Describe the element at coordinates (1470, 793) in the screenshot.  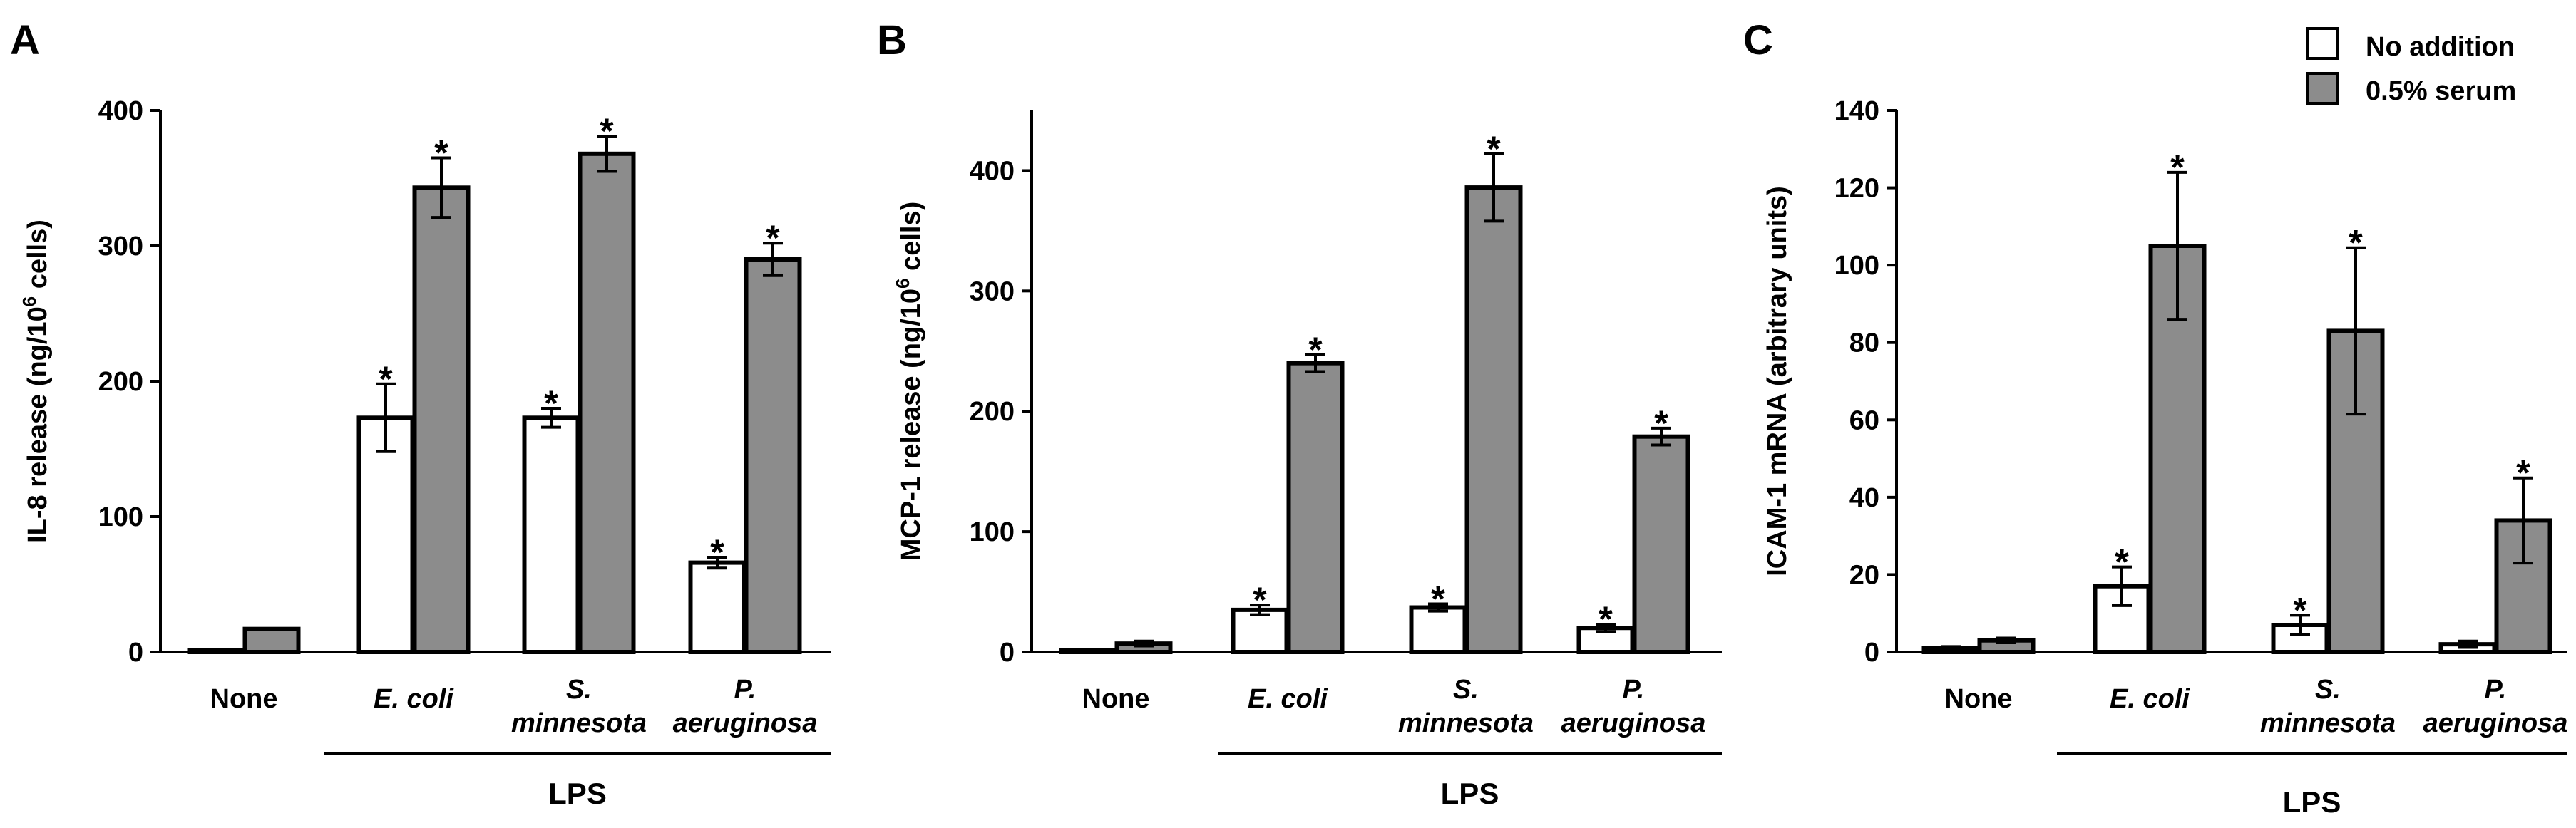
I see `panel-b-lps-label: LPS` at that location.